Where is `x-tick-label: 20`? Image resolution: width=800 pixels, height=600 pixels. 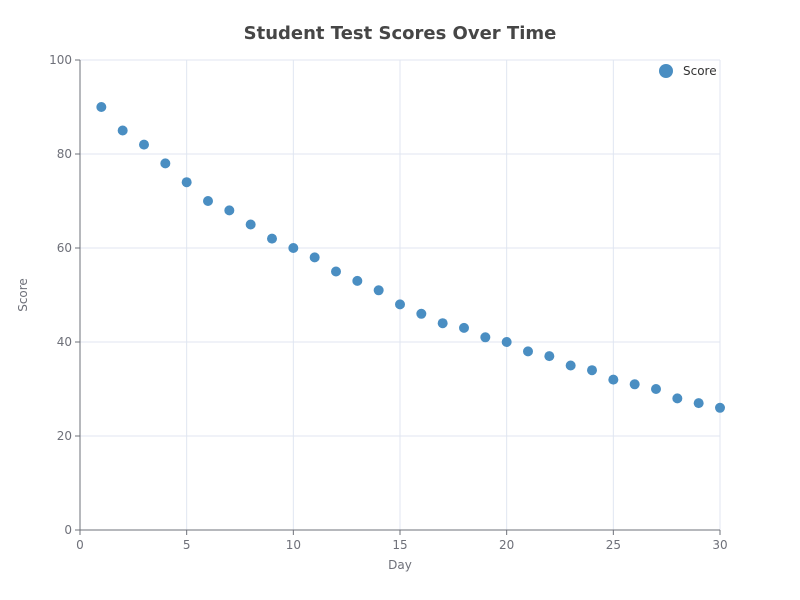 x-tick-label: 20 is located at coordinates (506, 545).